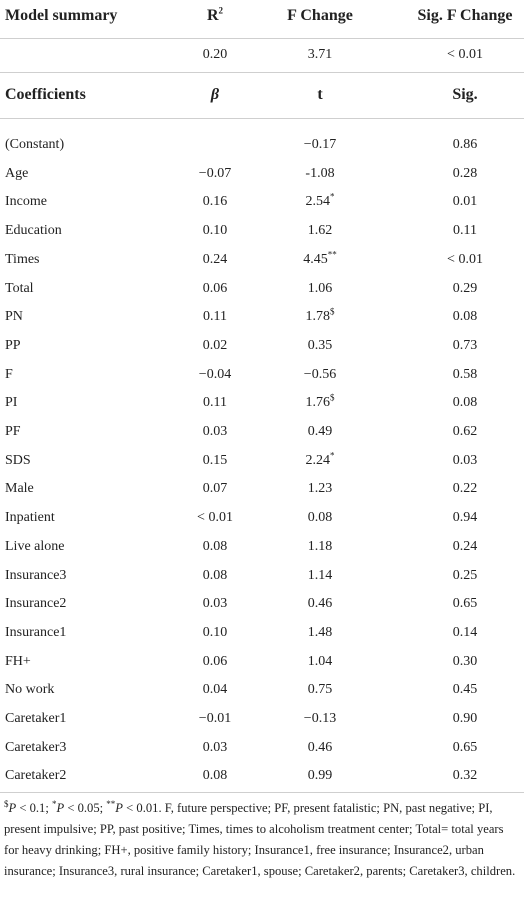 This screenshot has height=912, width=524. Describe the element at coordinates (465, 776) in the screenshot. I see `sig-cell: 0.32` at that location.